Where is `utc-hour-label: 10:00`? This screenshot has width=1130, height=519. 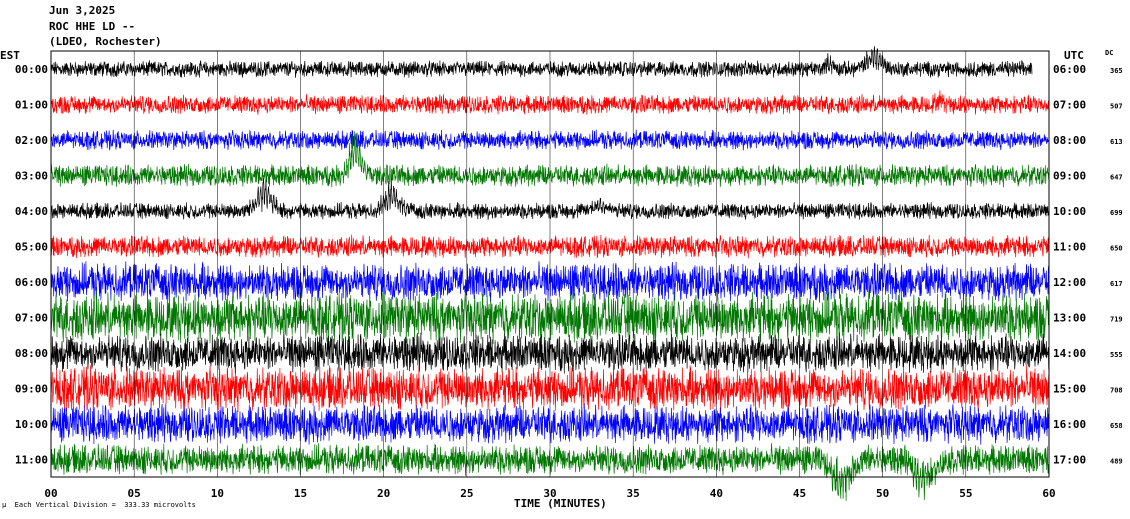 utc-hour-label: 10:00 is located at coordinates (1069, 211).